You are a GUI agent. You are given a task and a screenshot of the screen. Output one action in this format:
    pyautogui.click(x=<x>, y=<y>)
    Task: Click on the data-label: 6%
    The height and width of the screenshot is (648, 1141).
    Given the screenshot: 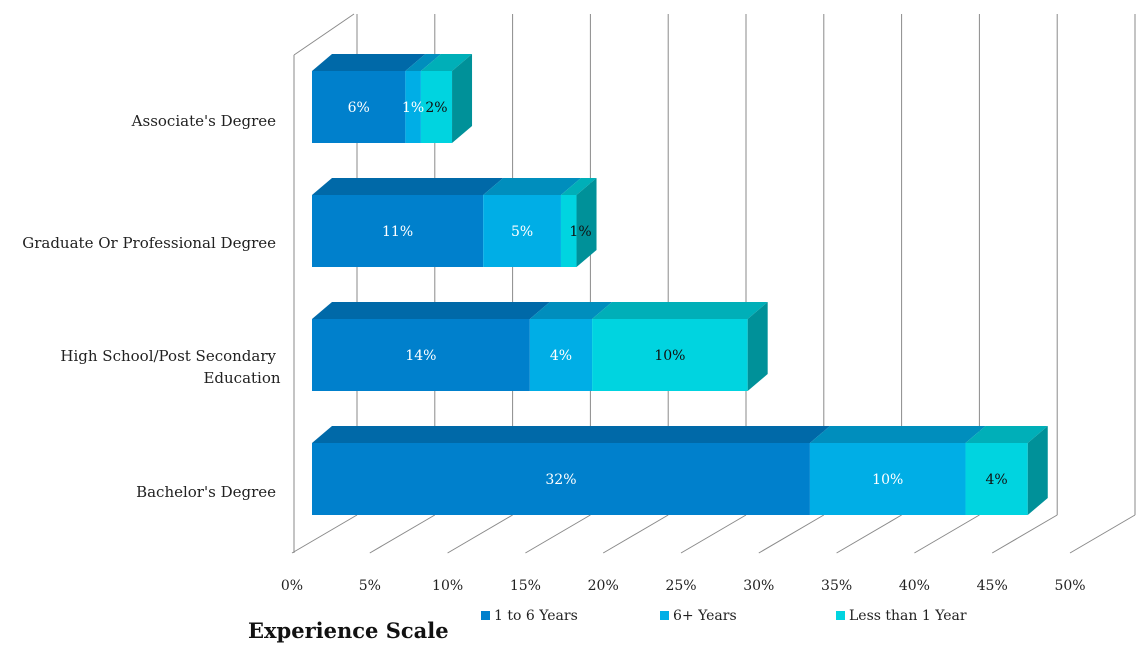 What is the action you would take?
    pyautogui.click(x=359, y=108)
    